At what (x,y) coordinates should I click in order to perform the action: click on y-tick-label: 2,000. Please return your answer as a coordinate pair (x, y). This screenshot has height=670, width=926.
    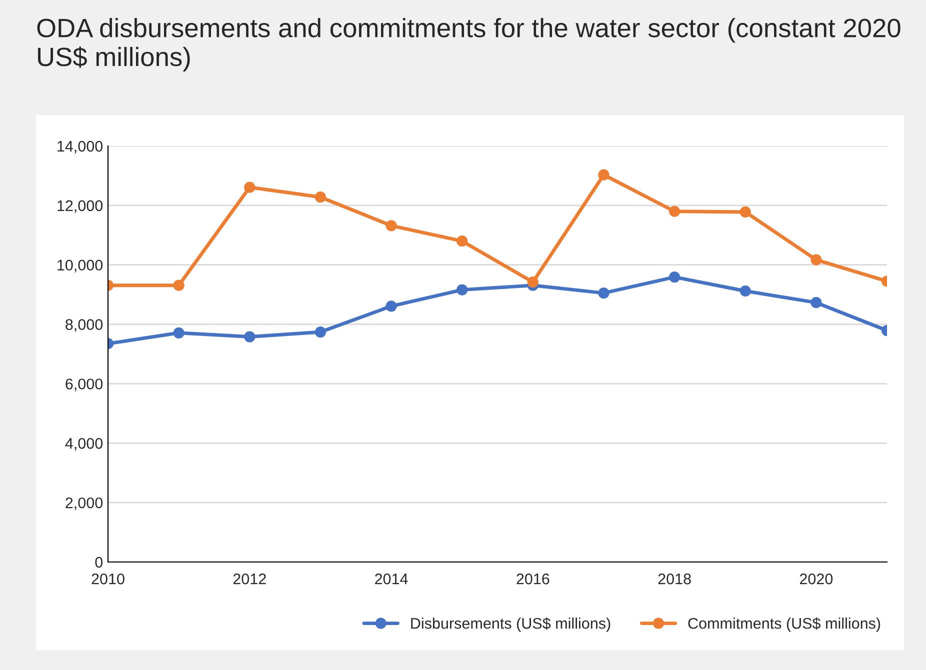
    Looking at the image, I should click on (84, 503).